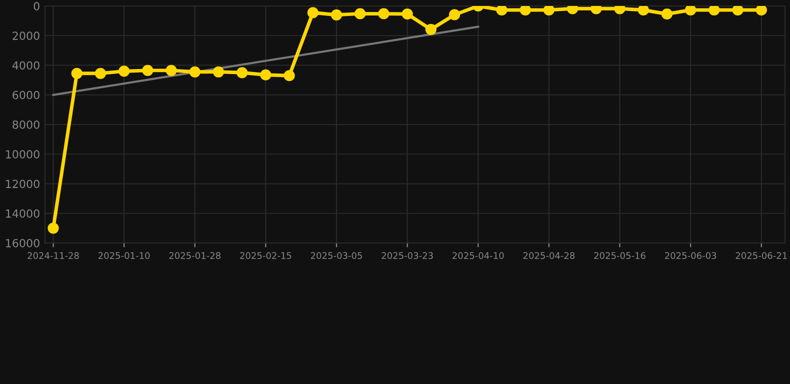  What do you see at coordinates (407, 256) in the screenshot?
I see `x-tick-label: 2025-03-23` at bounding box center [407, 256].